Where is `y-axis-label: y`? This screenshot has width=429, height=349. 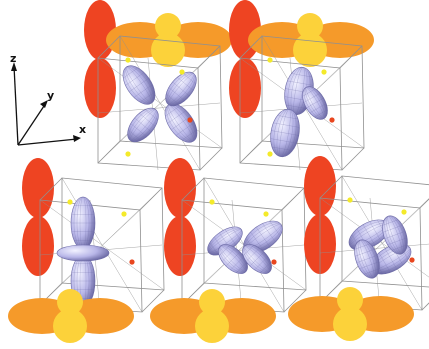 y-axis-label: y is located at coordinates (50, 95).